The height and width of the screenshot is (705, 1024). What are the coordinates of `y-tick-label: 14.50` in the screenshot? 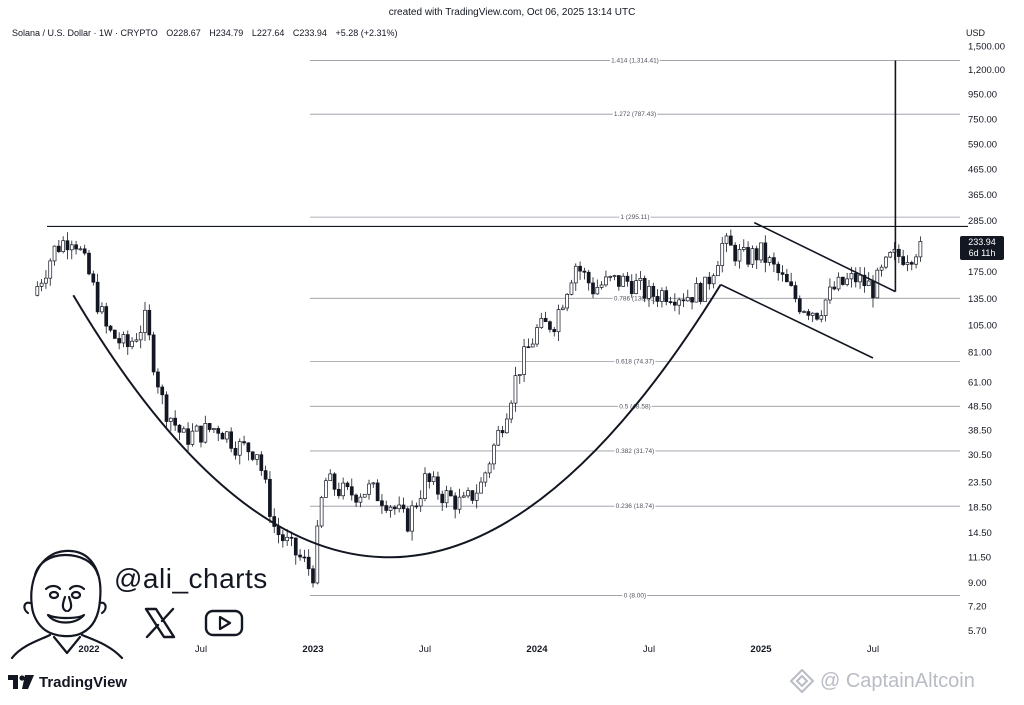 It's located at (980, 533).